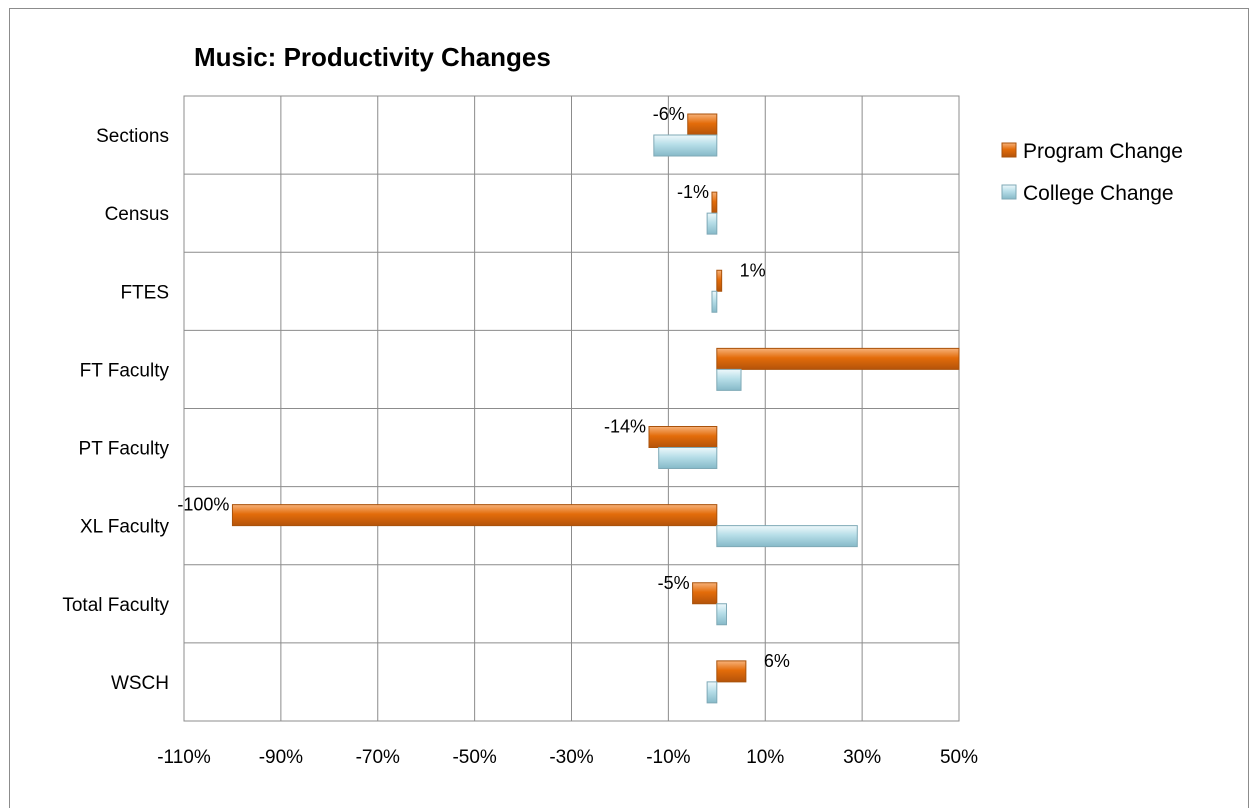 Image resolution: width=1250 pixels, height=808 pixels. What do you see at coordinates (1098, 193) in the screenshot?
I see `legend-label: College Change` at bounding box center [1098, 193].